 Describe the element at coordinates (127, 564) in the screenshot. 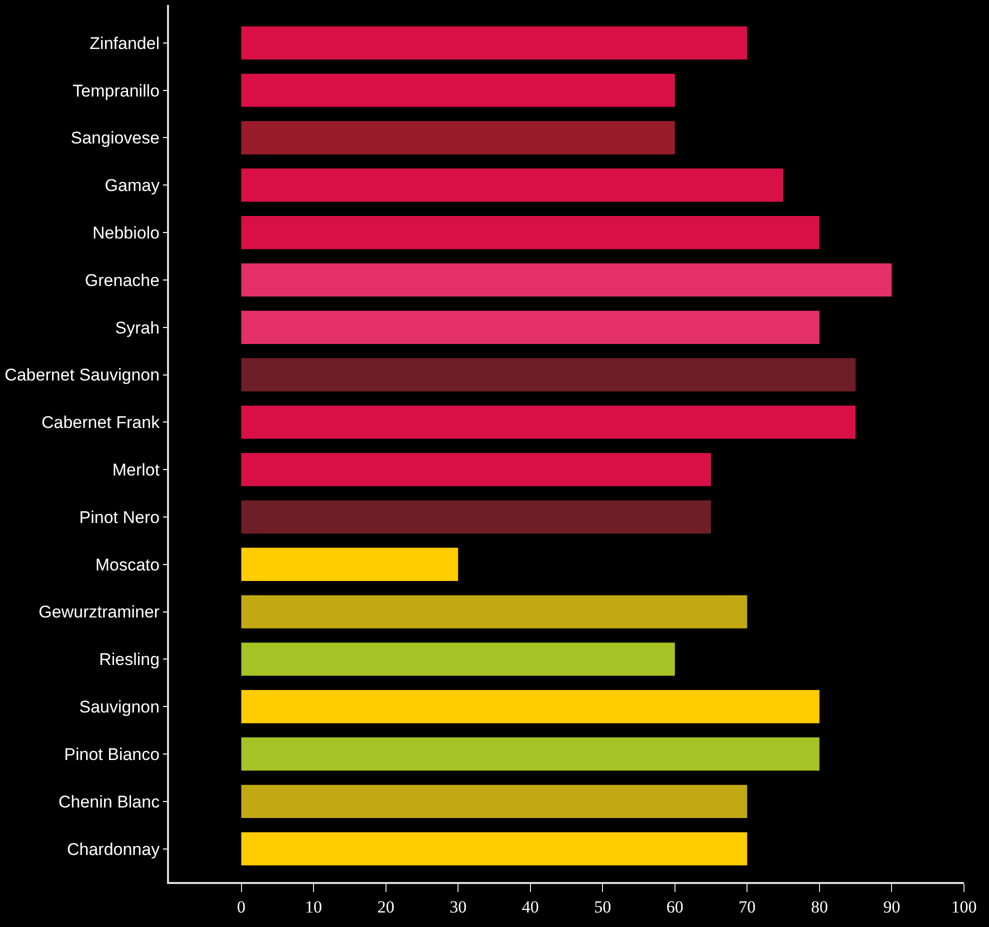

I see `y-tick-label: Moscato` at that location.